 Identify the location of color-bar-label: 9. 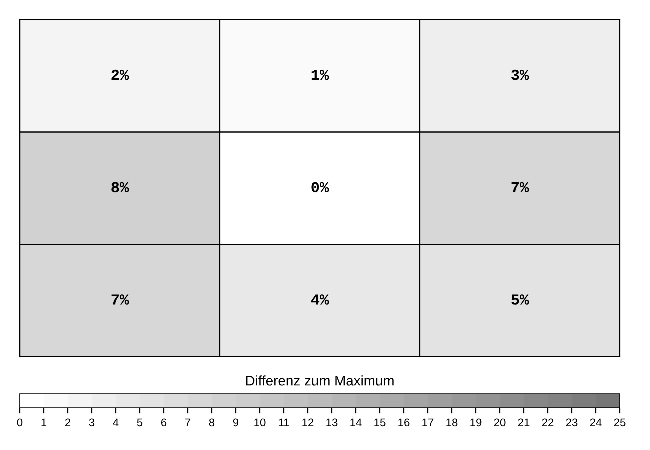
(236, 422).